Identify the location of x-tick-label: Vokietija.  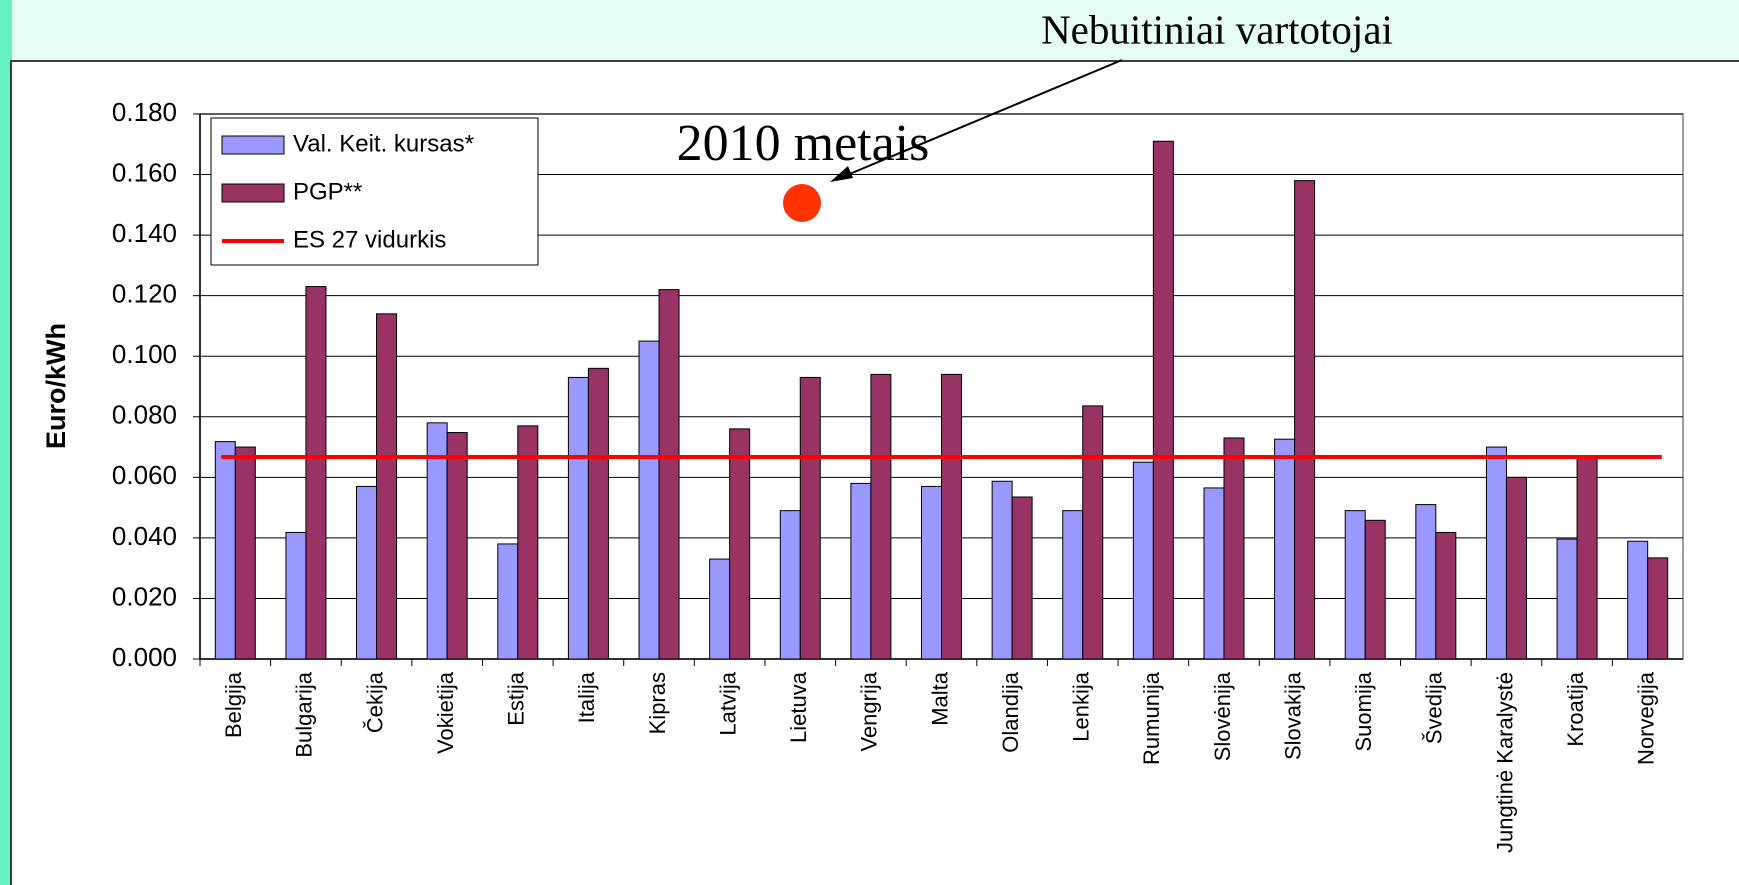
(445, 712).